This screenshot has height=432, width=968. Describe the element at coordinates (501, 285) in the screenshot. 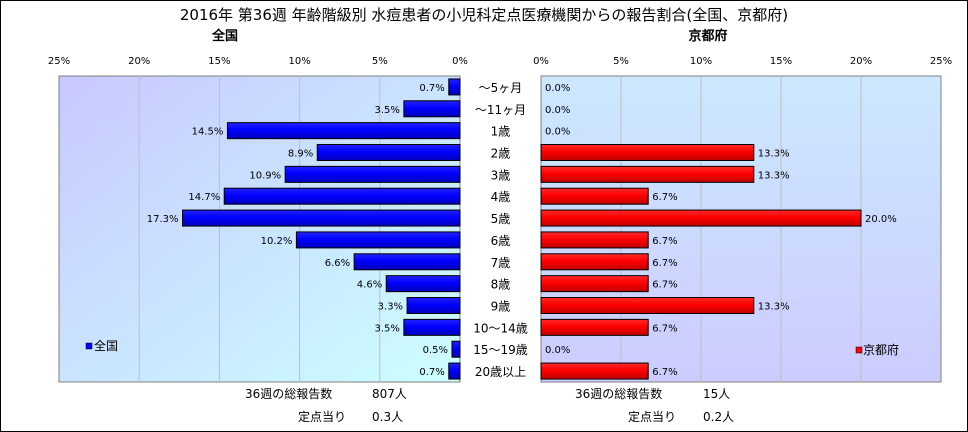

I see `age-category-label: 8歳` at that location.